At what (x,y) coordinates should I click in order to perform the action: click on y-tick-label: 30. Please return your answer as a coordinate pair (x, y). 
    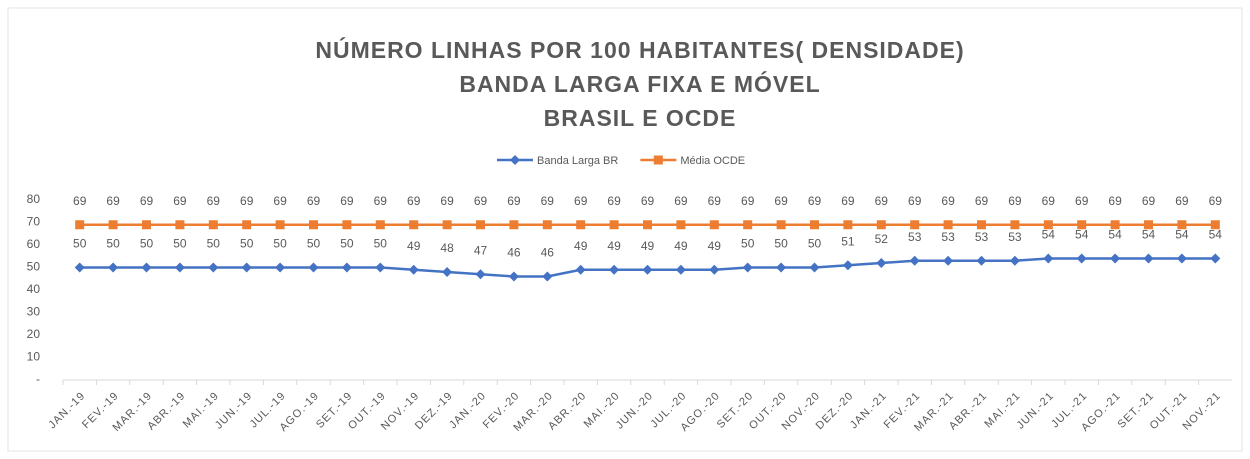
    Looking at the image, I should click on (34, 312).